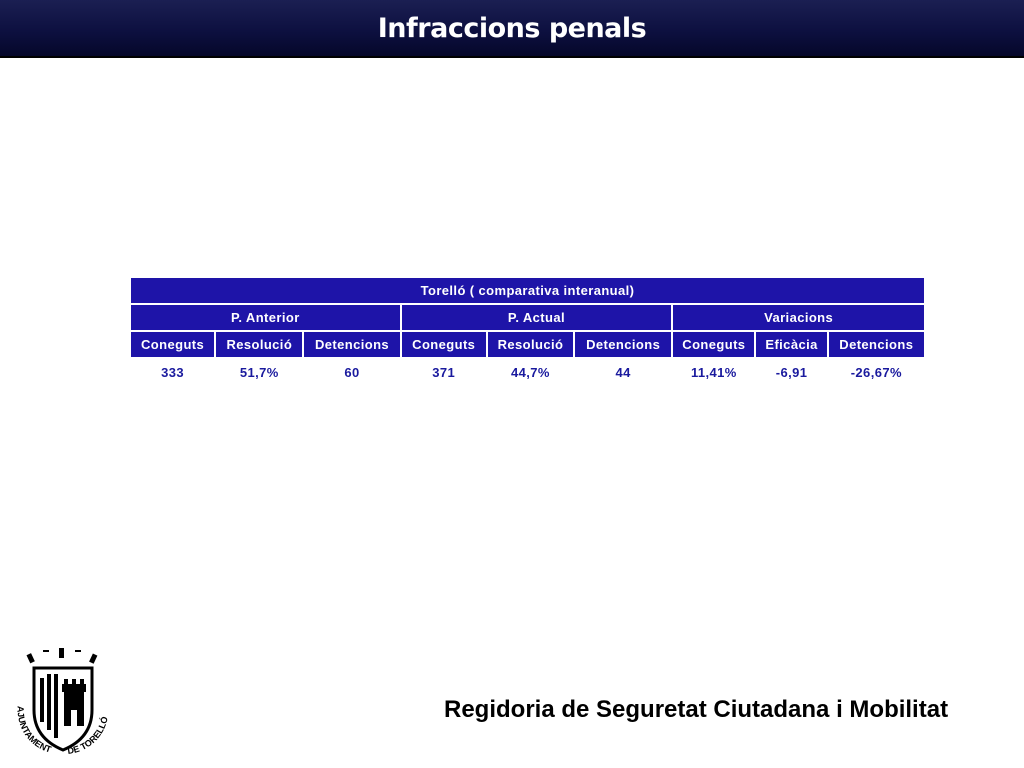 The height and width of the screenshot is (768, 1024). Describe the element at coordinates (791, 372) in the screenshot. I see `table-cell: -6,91` at that location.